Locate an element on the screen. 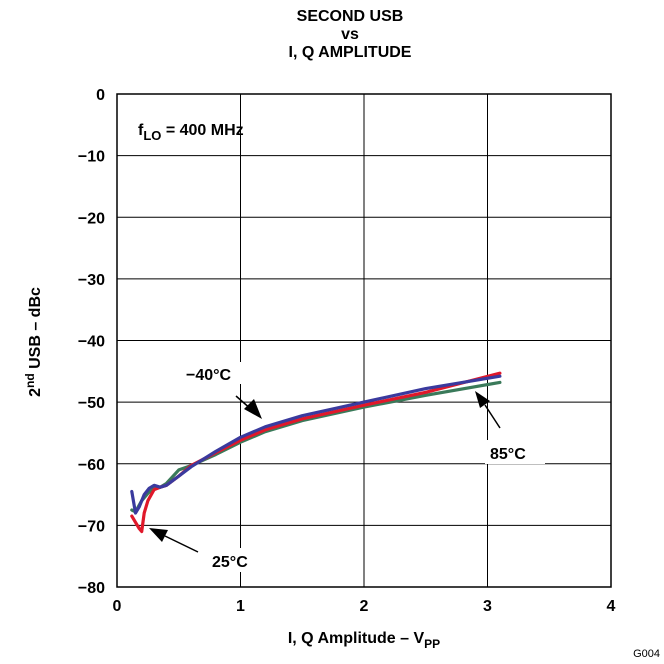 The image size is (664, 664). condition-main: f is located at coordinates (141, 130).